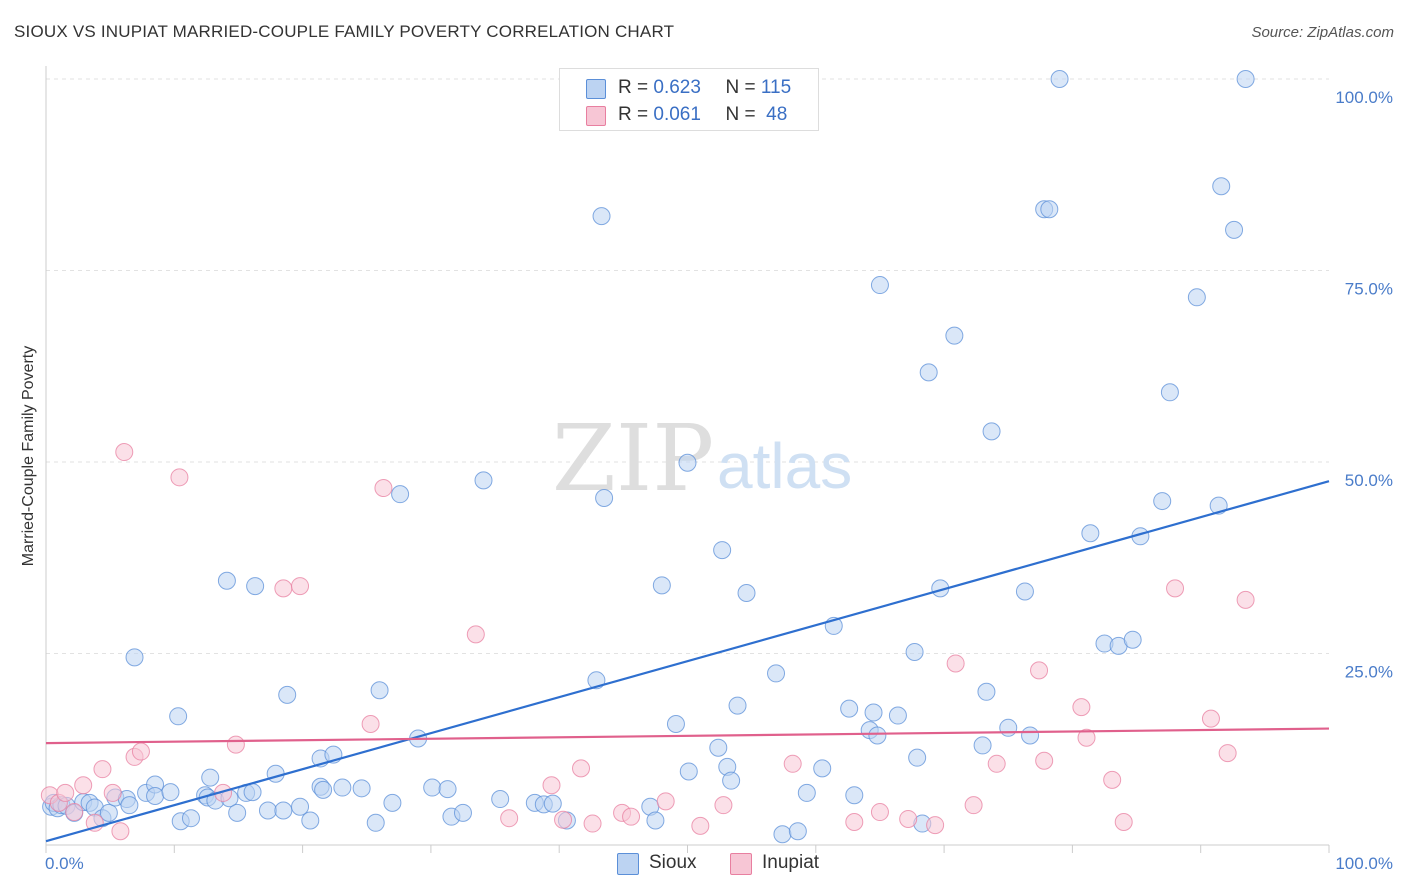 The image size is (1406, 892). I want to click on x-tick-label-max: 100.0%, so click(1364, 863).